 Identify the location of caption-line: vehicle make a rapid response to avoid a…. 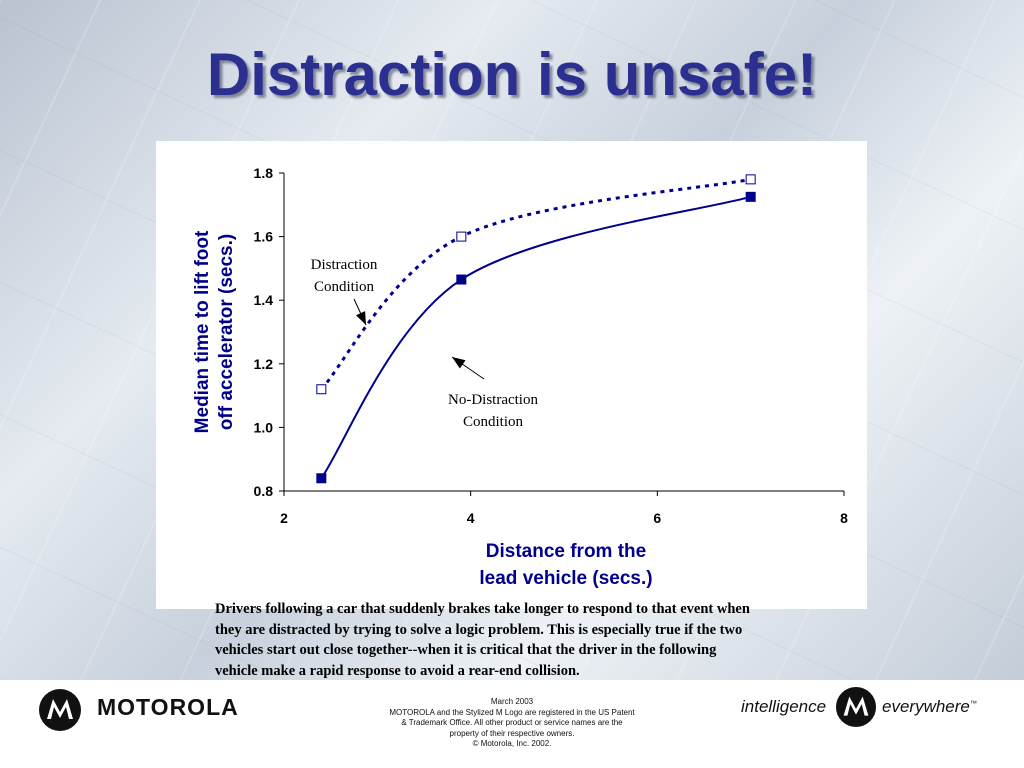
(397, 670).